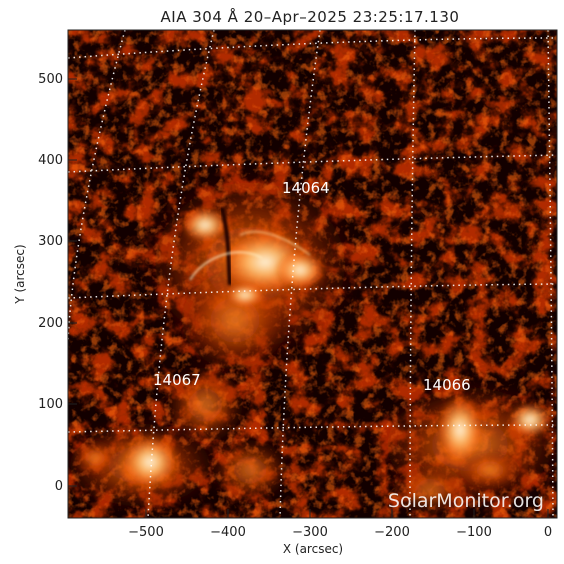  What do you see at coordinates (20, 274) in the screenshot?
I see `y-axis-title: Y (arcsec)` at bounding box center [20, 274].